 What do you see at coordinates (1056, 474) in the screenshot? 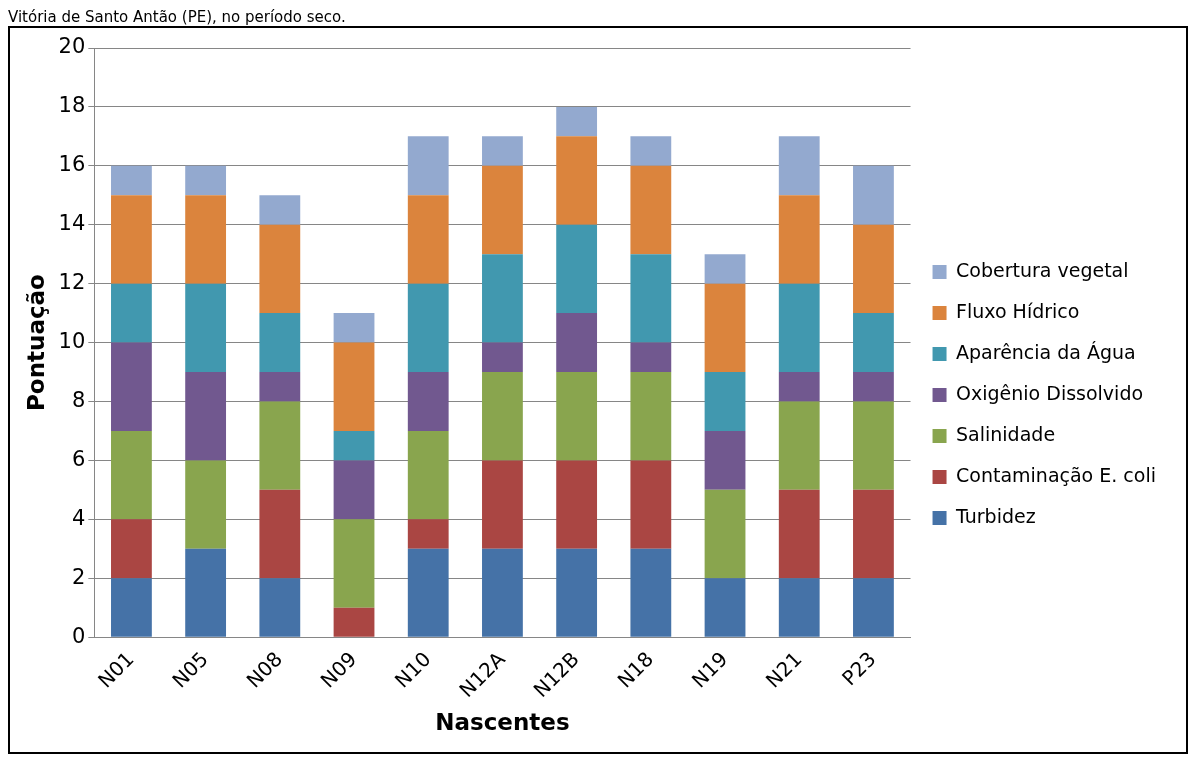
I see `legend-label: Contaminação E. coli` at bounding box center [1056, 474].